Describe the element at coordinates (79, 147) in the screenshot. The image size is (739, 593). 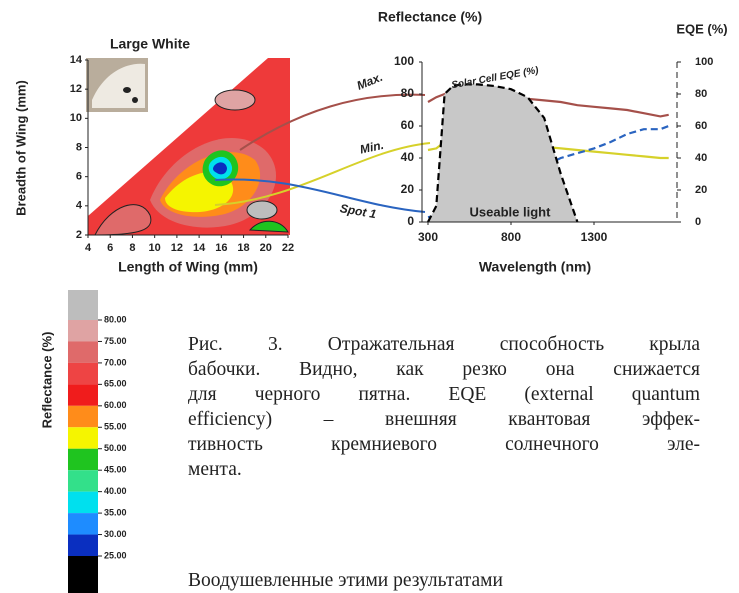
I see `y-tick-label: 8` at that location.